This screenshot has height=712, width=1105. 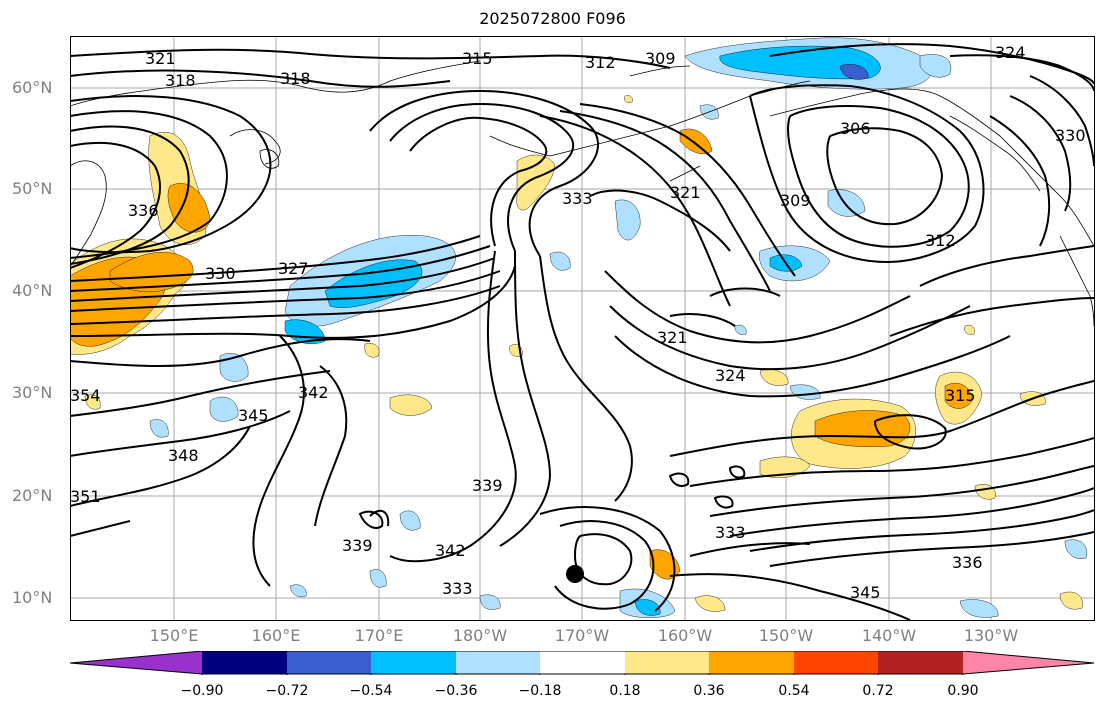 I want to click on lon-label: 180°W, so click(x=480, y=635).